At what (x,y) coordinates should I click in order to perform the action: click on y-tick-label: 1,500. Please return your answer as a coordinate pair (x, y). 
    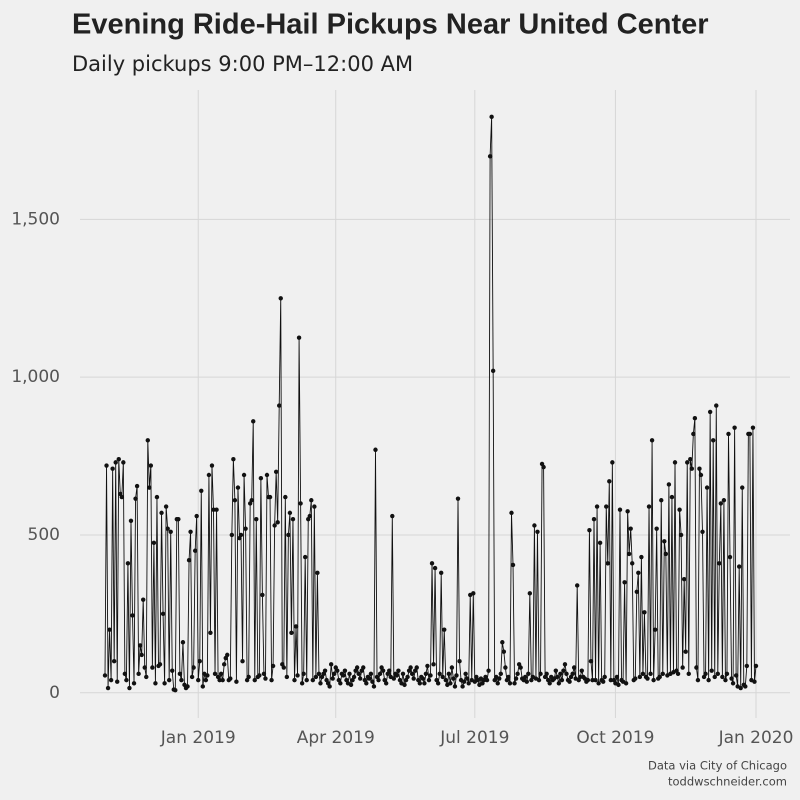
    Looking at the image, I should click on (35, 219).